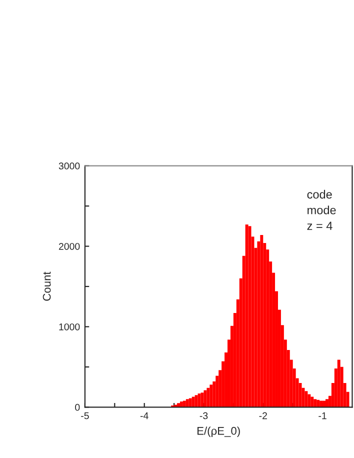 The image size is (354, 458). I want to click on annotation: z = 4, so click(319, 226).